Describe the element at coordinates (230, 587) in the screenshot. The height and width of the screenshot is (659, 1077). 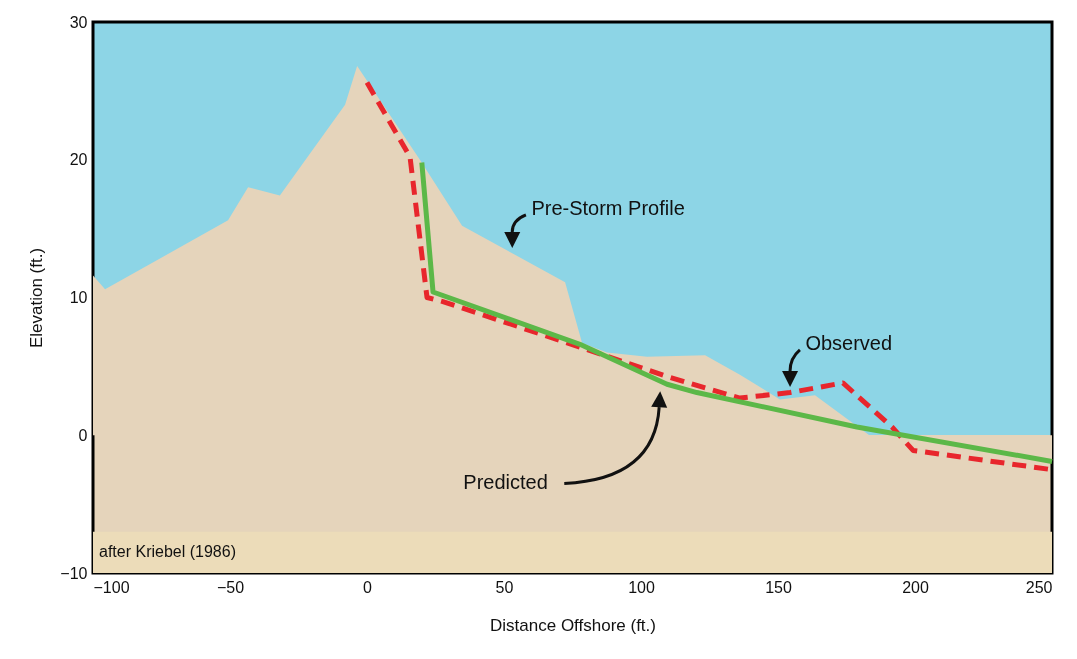
I see `x-tick-label: −50` at that location.